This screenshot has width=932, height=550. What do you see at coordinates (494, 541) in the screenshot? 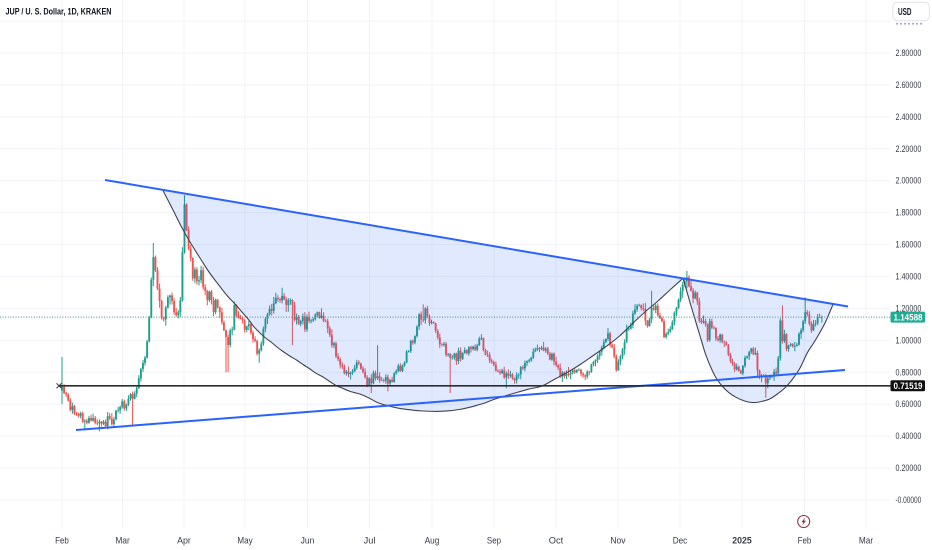
I see `svg-text: Sep` at bounding box center [494, 541].